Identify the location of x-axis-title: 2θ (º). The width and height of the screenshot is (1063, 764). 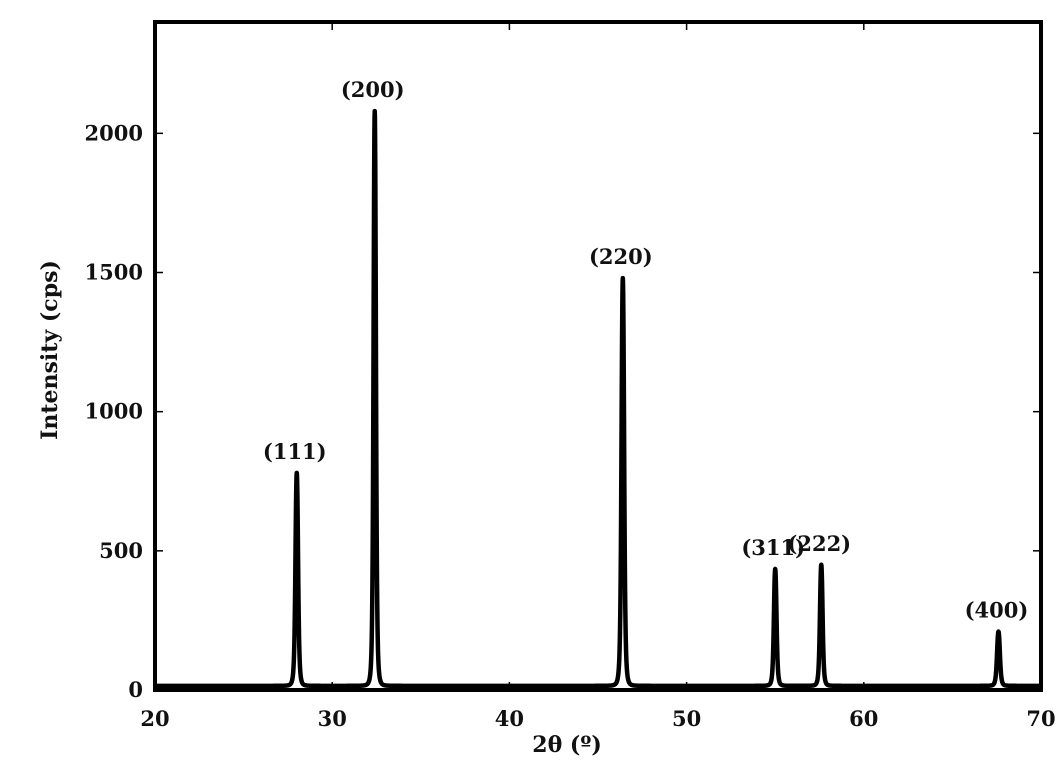
(566, 745).